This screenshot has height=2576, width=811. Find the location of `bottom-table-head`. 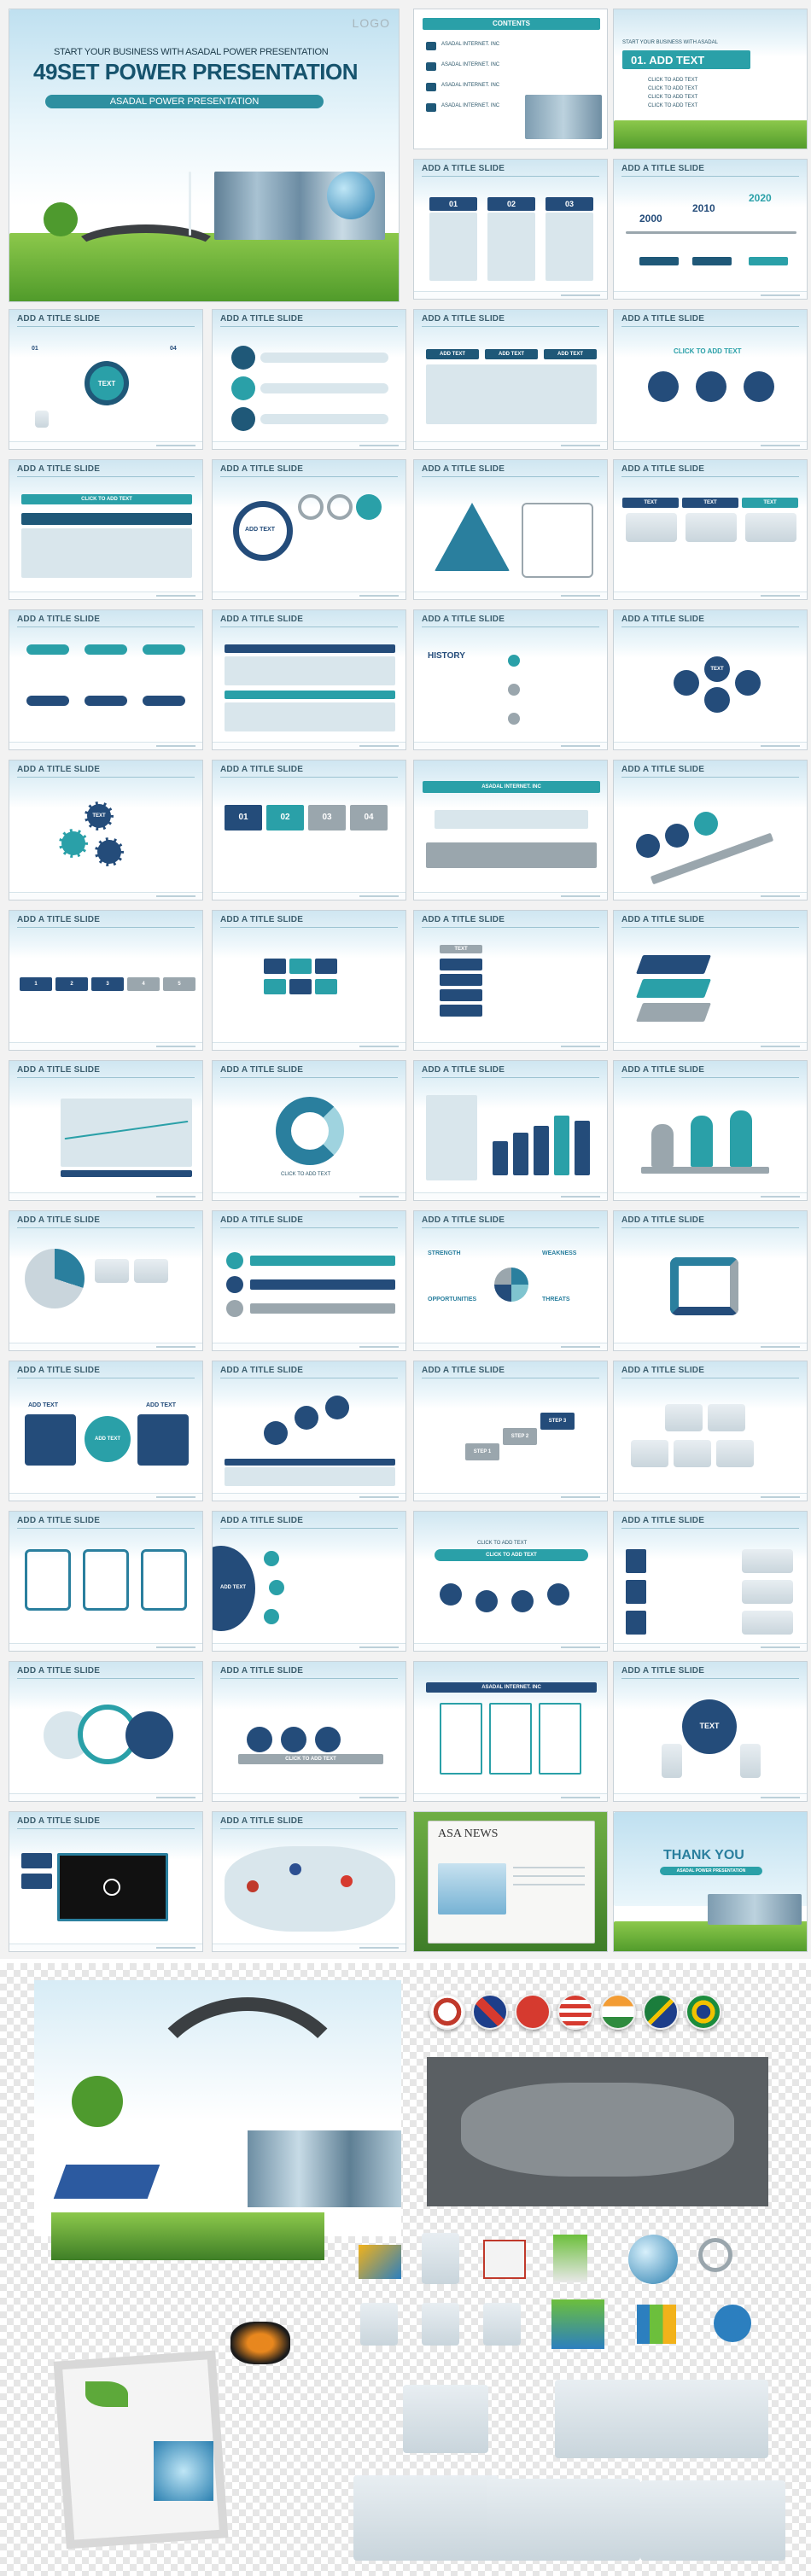

bottom-table-head is located at coordinates (310, 1462).